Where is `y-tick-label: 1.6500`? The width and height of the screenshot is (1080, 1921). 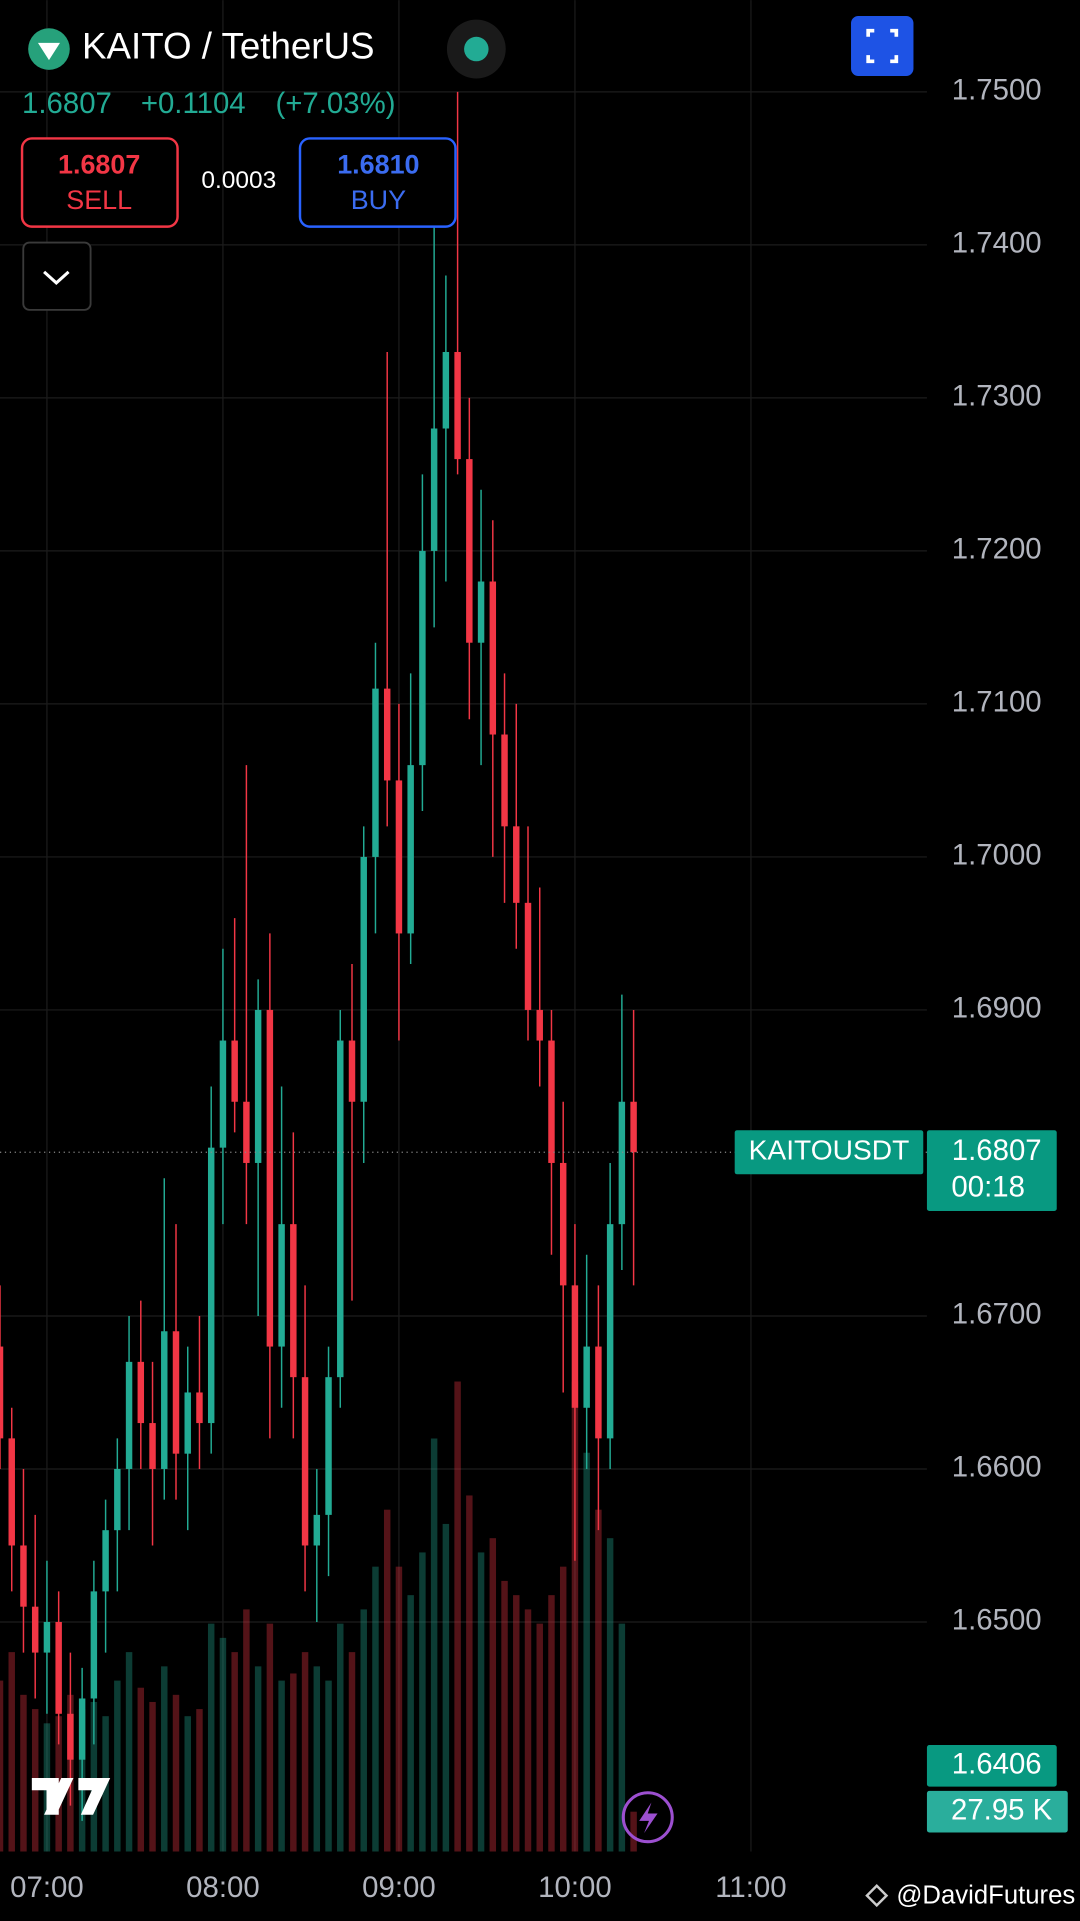 y-tick-label: 1.6500 is located at coordinates (997, 1620).